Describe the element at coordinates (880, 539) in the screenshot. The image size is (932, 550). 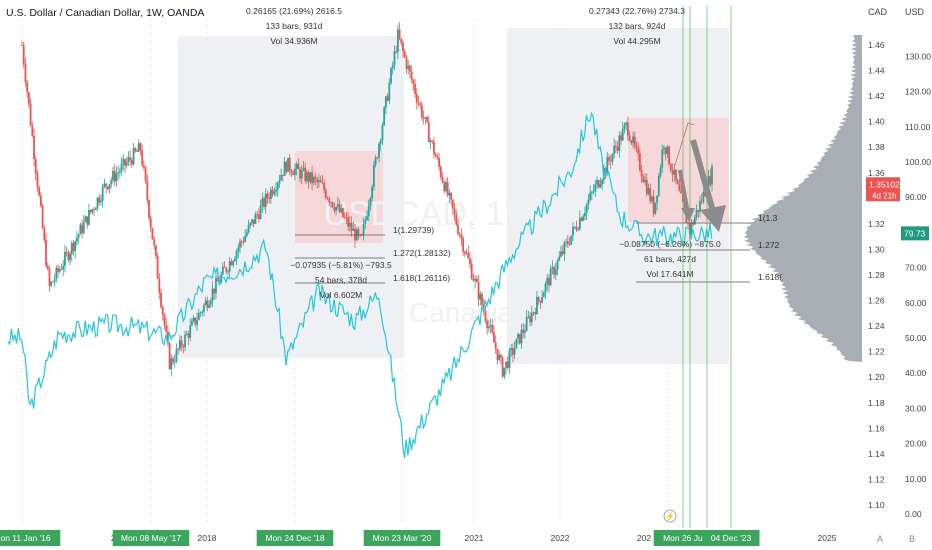
I see `axis-button-a: A` at that location.